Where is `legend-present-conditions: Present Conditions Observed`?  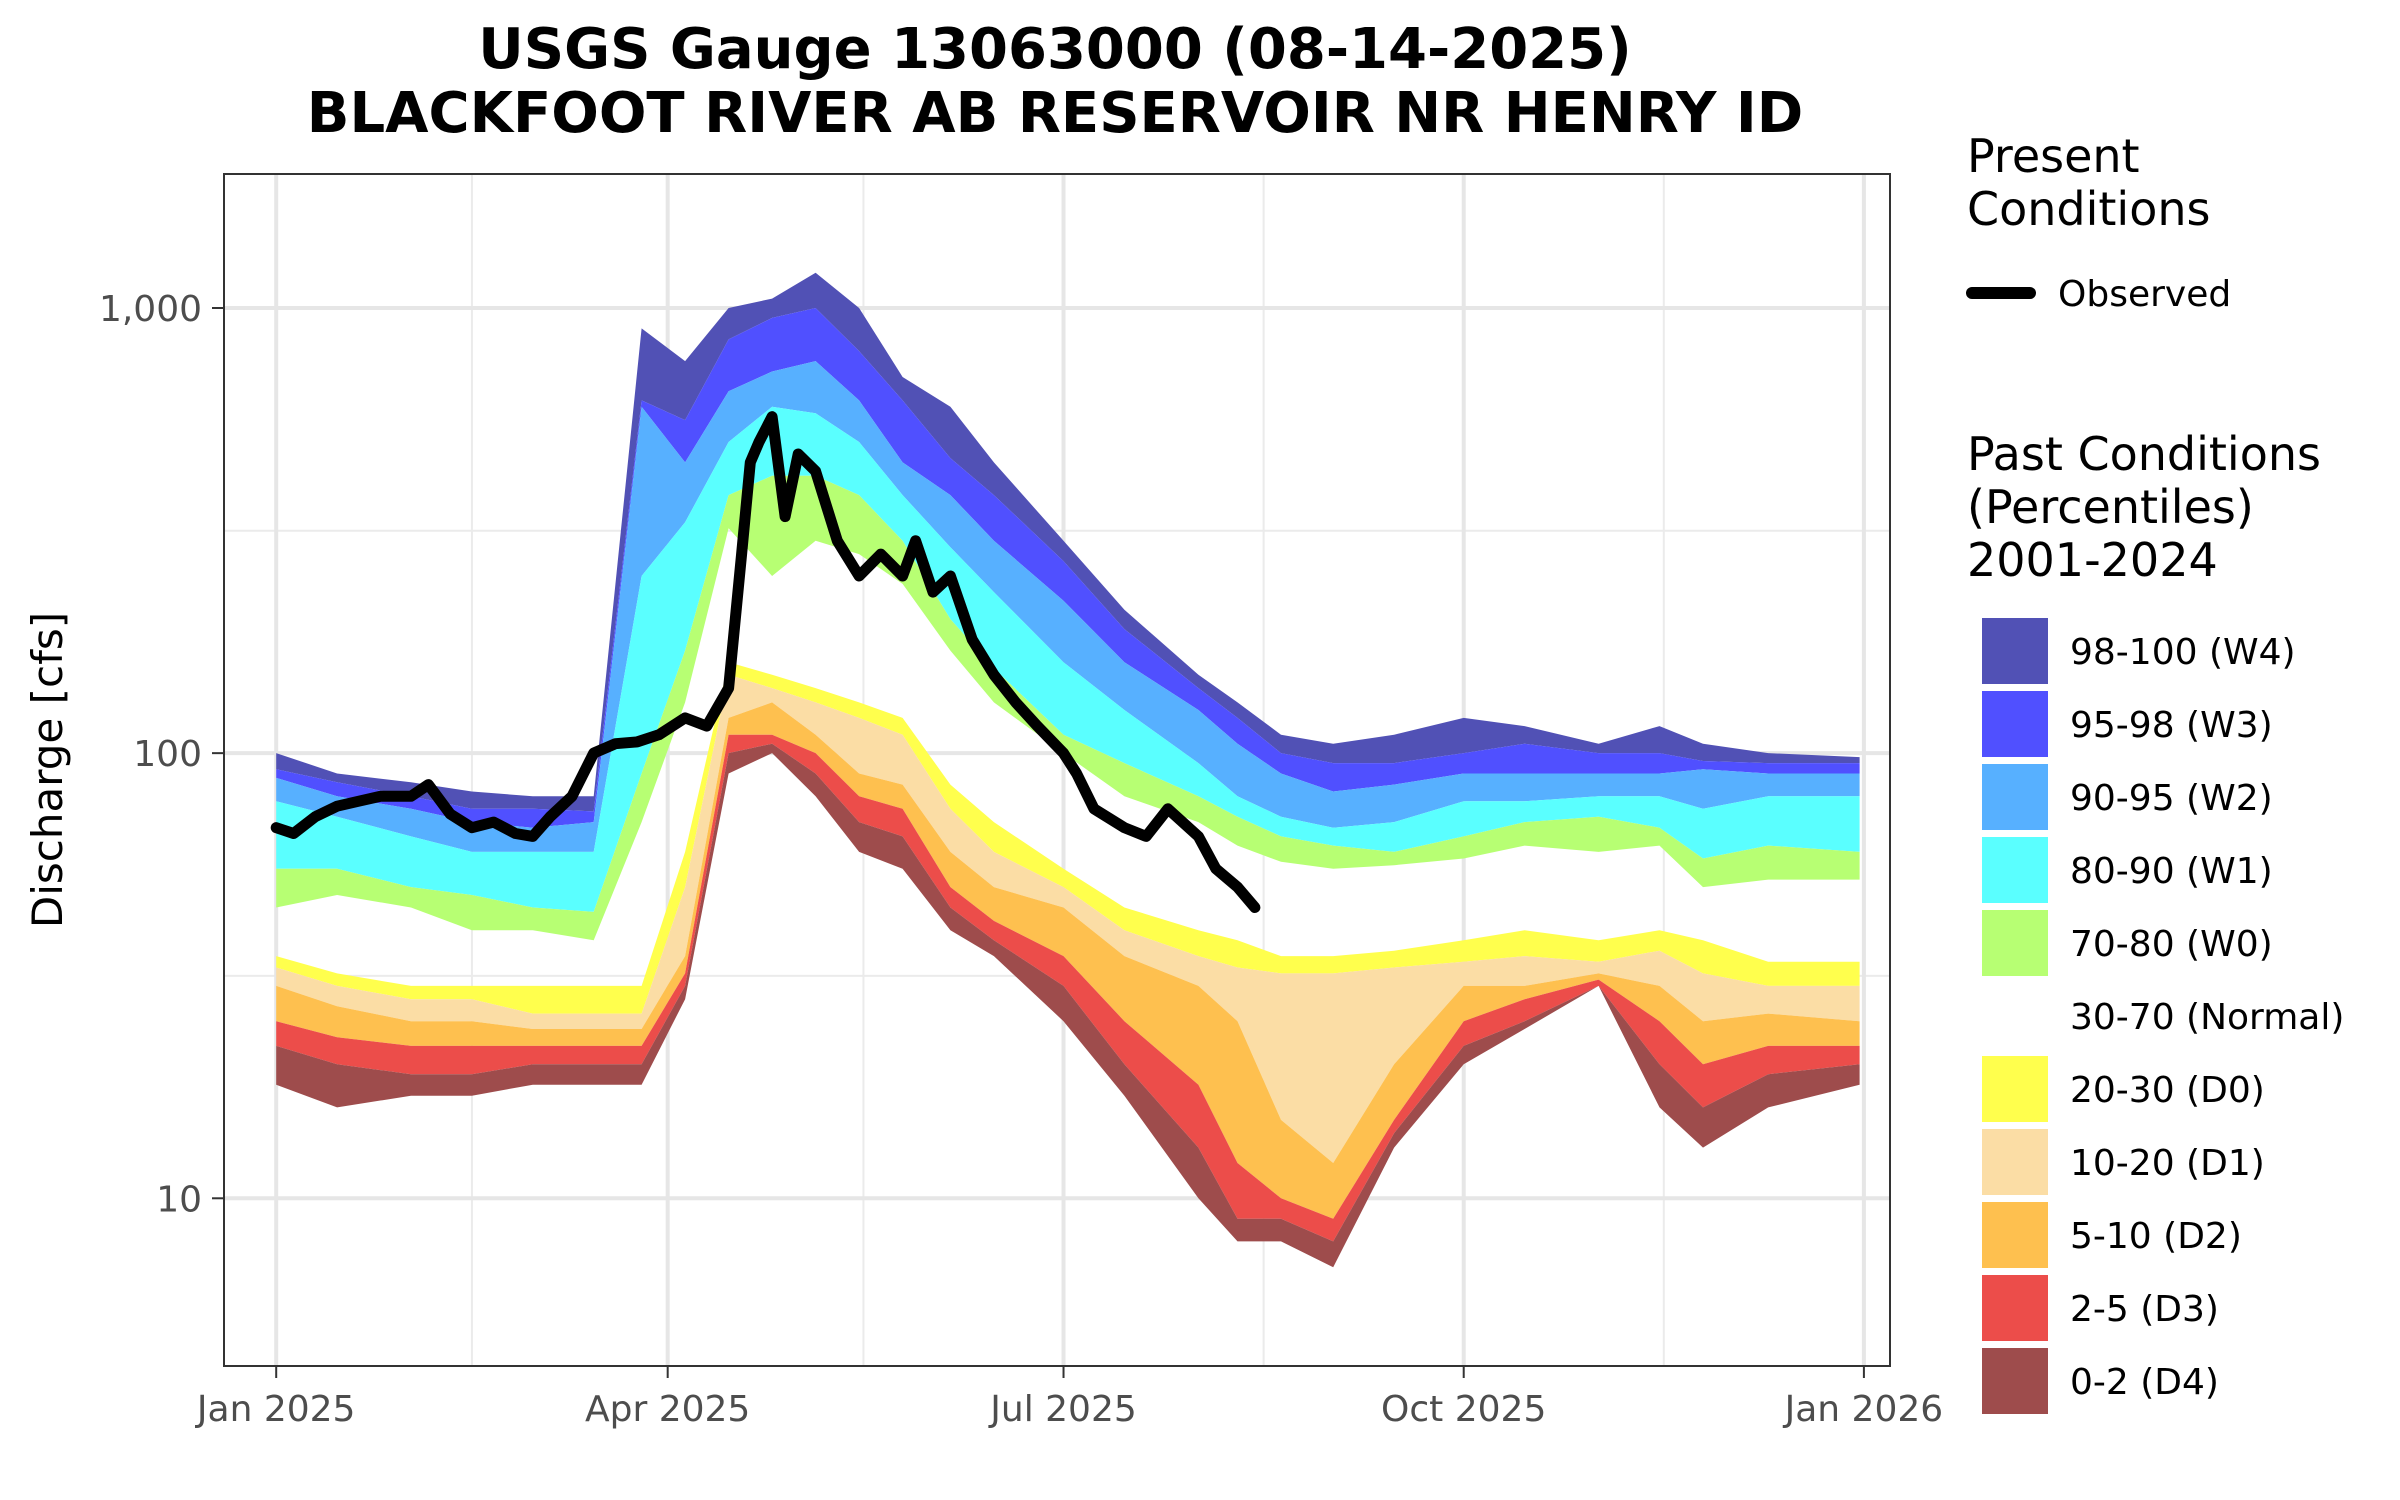
legend-present-conditions: Present Conditions Observed is located at coordinates (2098, 222).